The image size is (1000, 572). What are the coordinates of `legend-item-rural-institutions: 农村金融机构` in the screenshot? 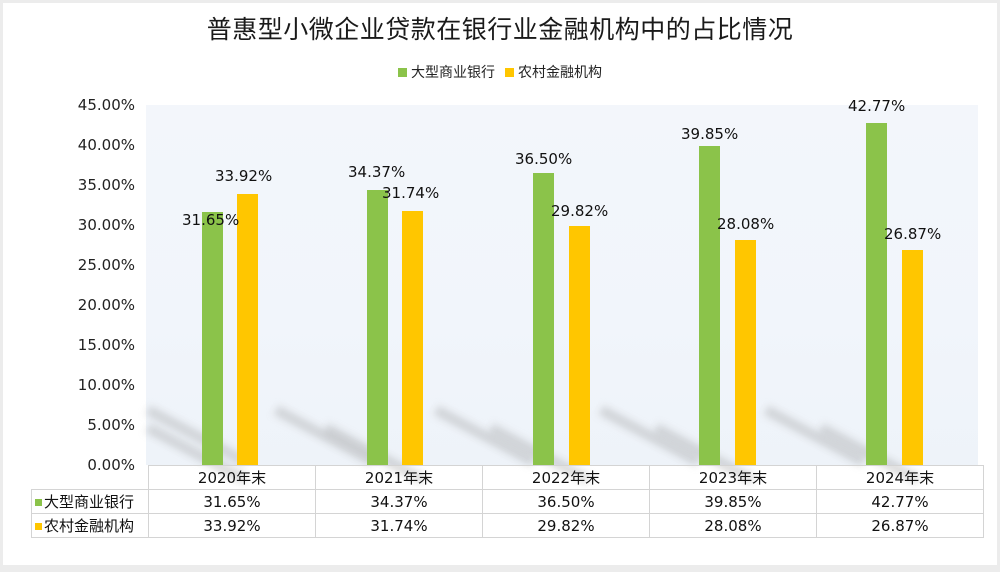 It's located at (553, 72).